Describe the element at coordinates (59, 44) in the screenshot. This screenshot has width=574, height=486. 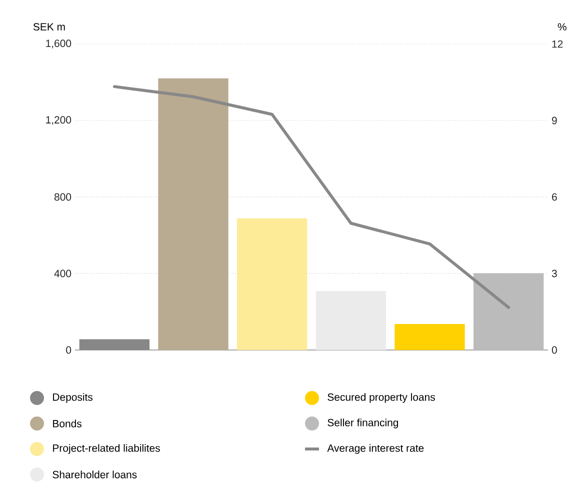
I see `y-tick-label: 1,600` at that location.